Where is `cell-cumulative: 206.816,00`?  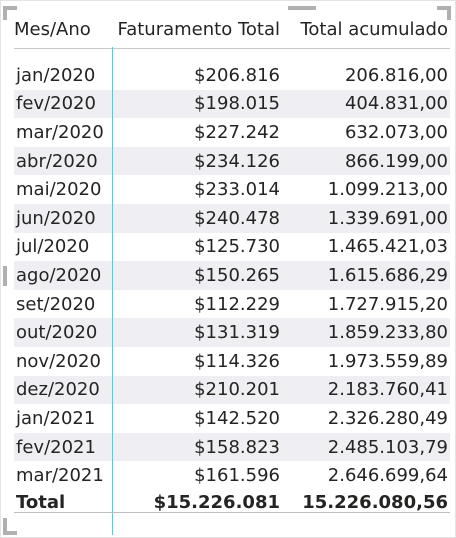 cell-cumulative: 206.816,00 is located at coordinates (396, 75).